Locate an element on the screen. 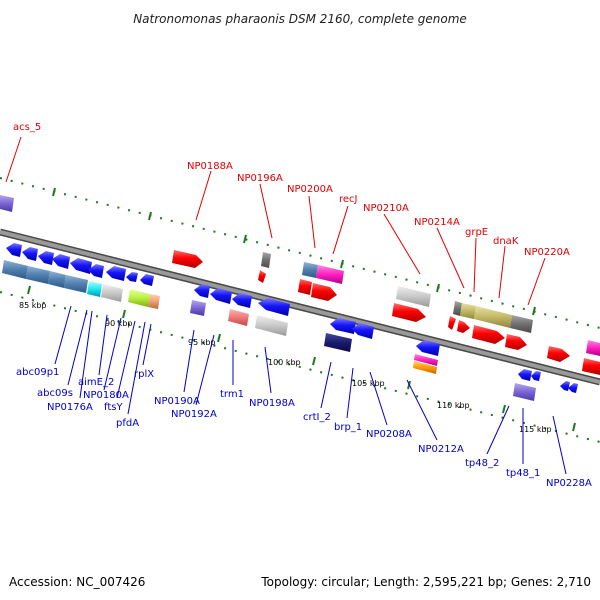  label-abc09s: abc09s is located at coordinates (55, 393).